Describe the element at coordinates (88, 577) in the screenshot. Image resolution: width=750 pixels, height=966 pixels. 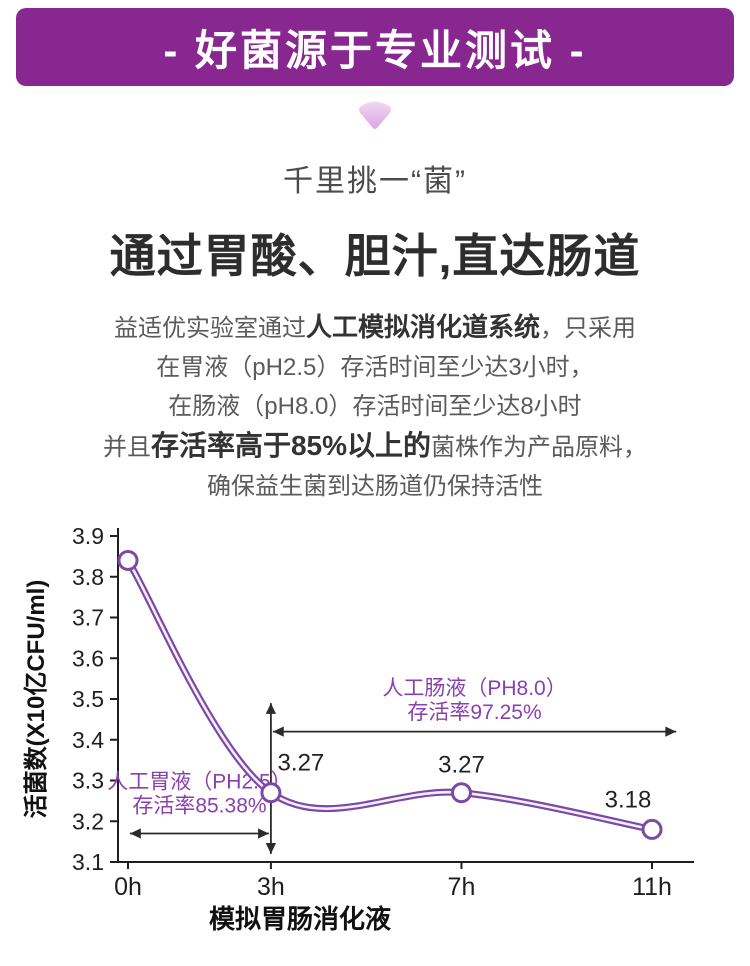
I see `y-tick-label: 3.8` at that location.